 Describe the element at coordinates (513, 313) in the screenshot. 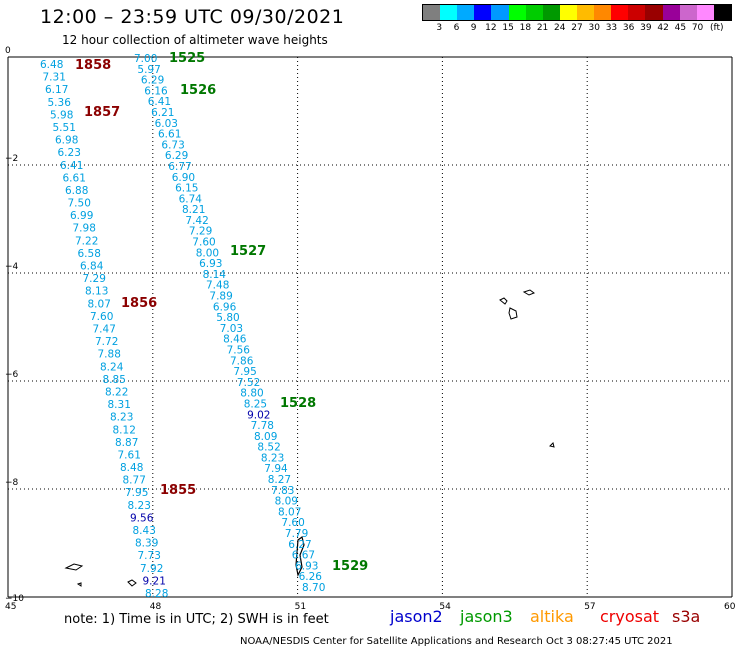

I see `island-mid` at that location.